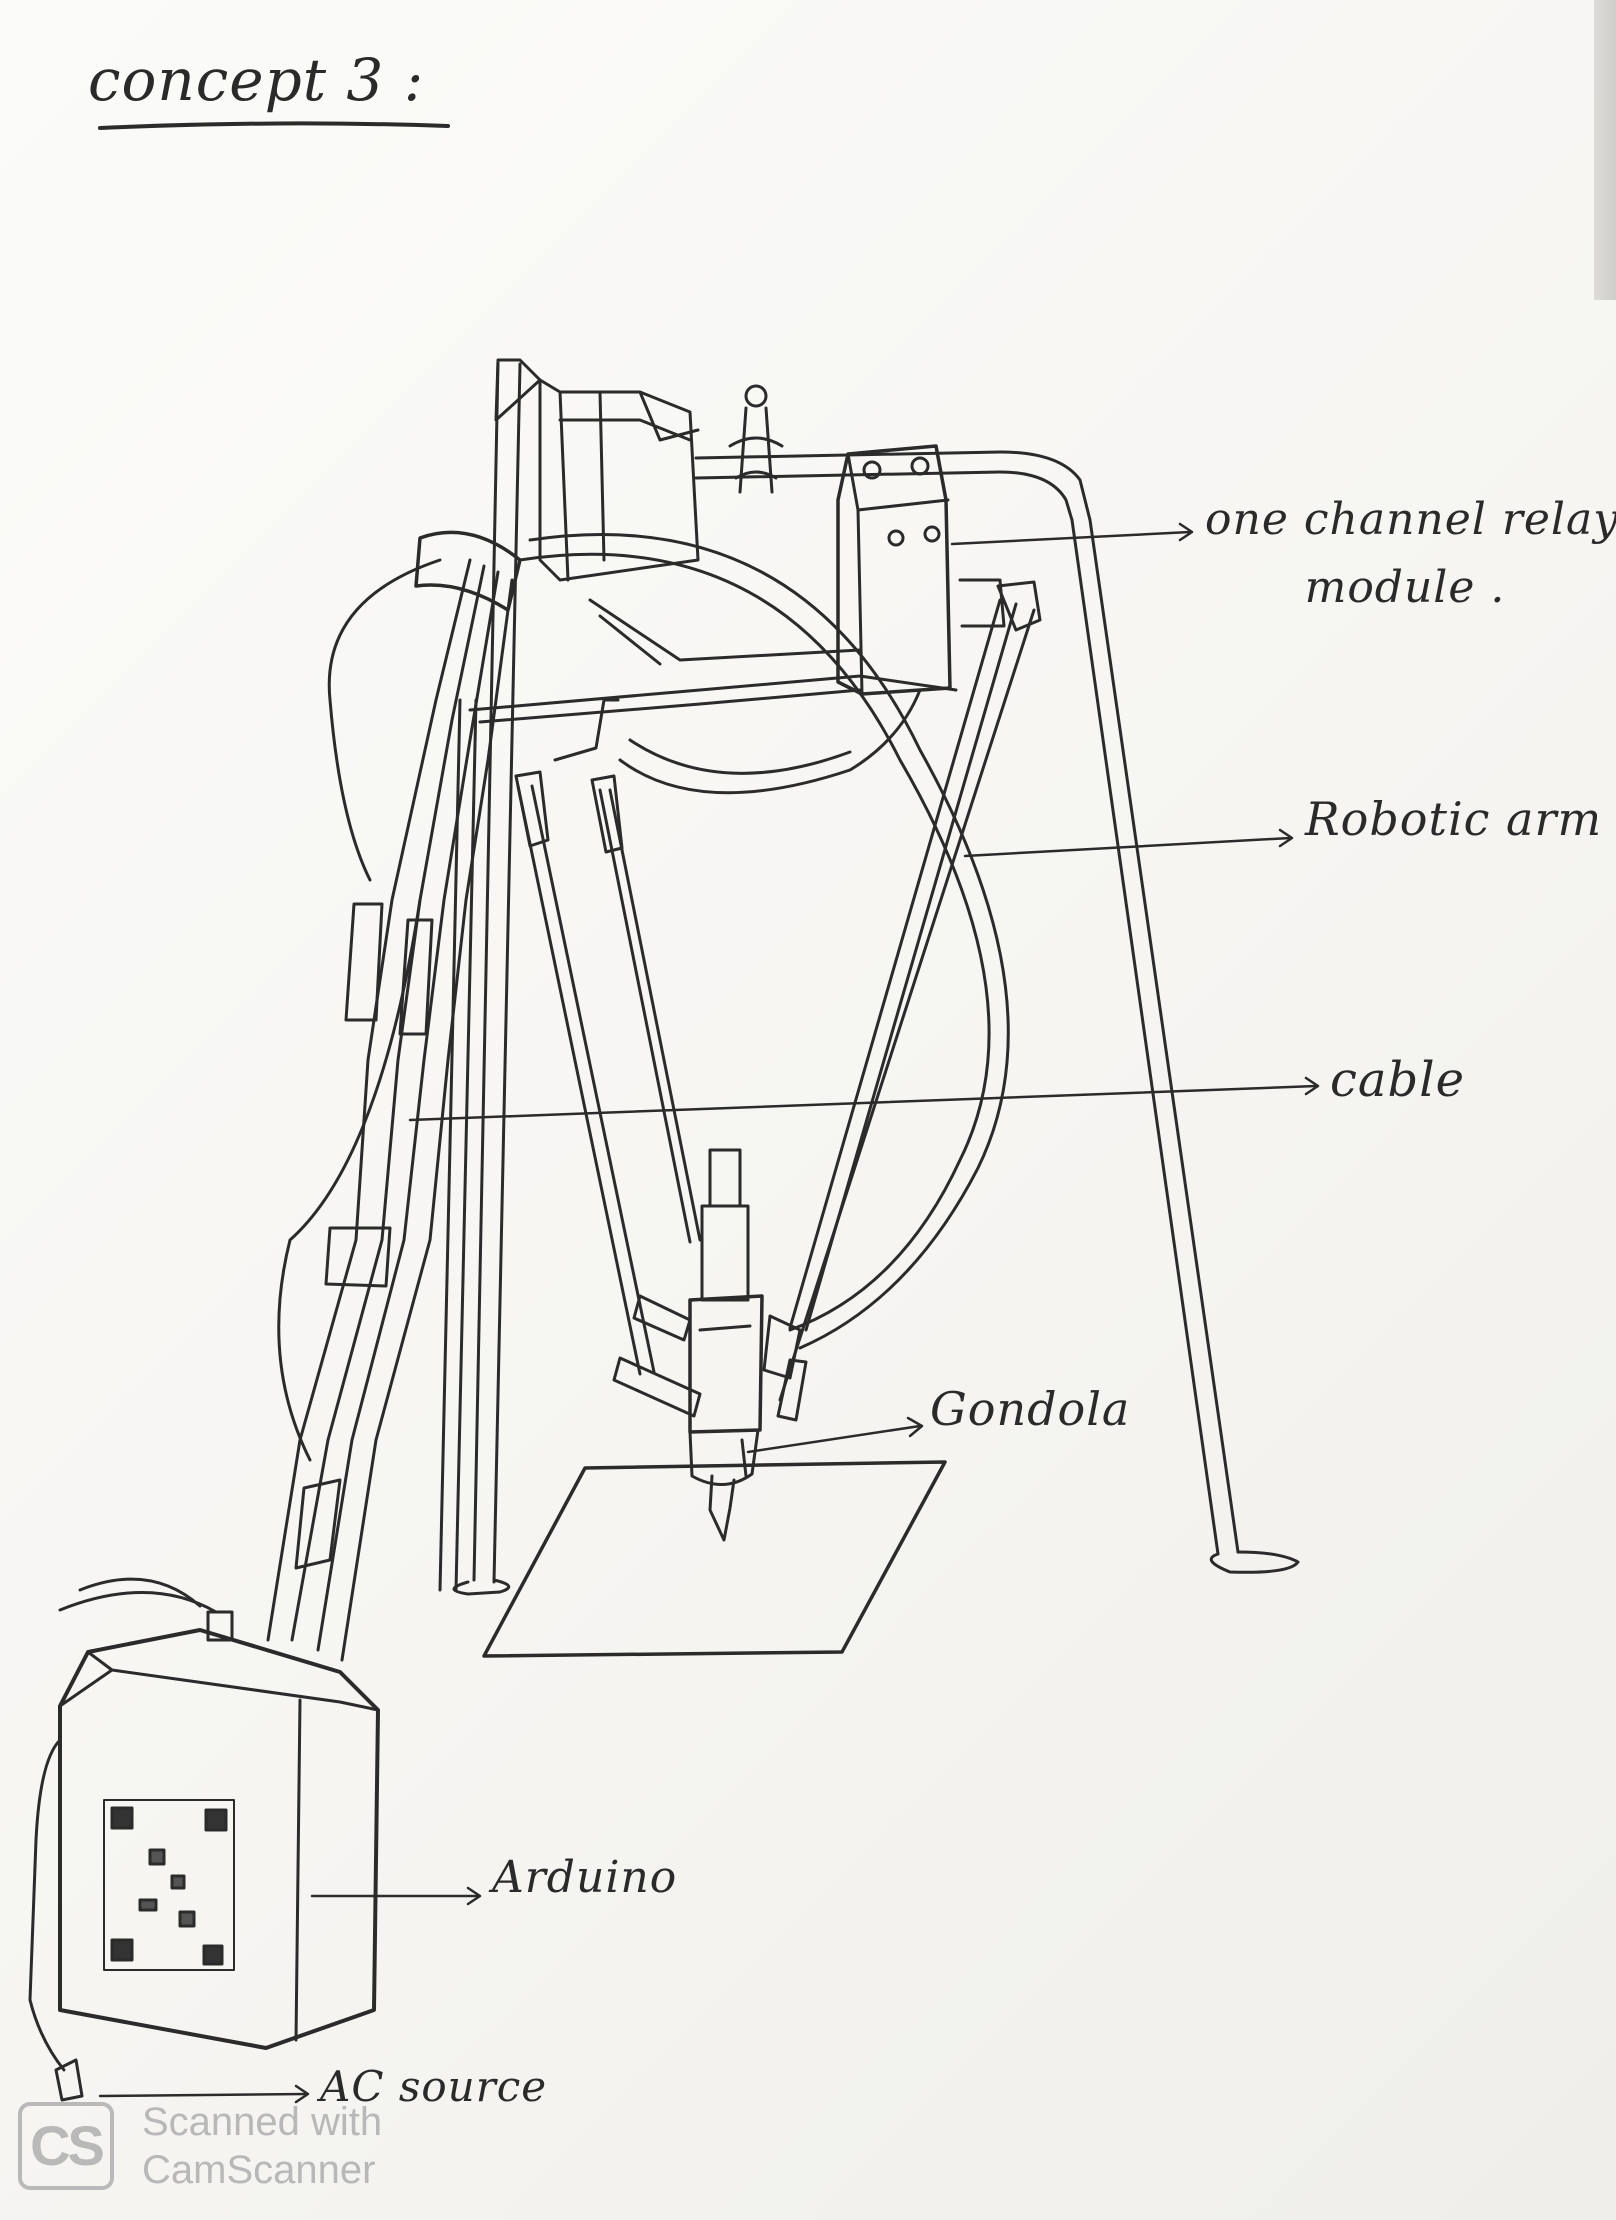 The height and width of the screenshot is (2220, 1616). Describe the element at coordinates (1127, 847) in the screenshot. I see `arrow-arm` at that location.